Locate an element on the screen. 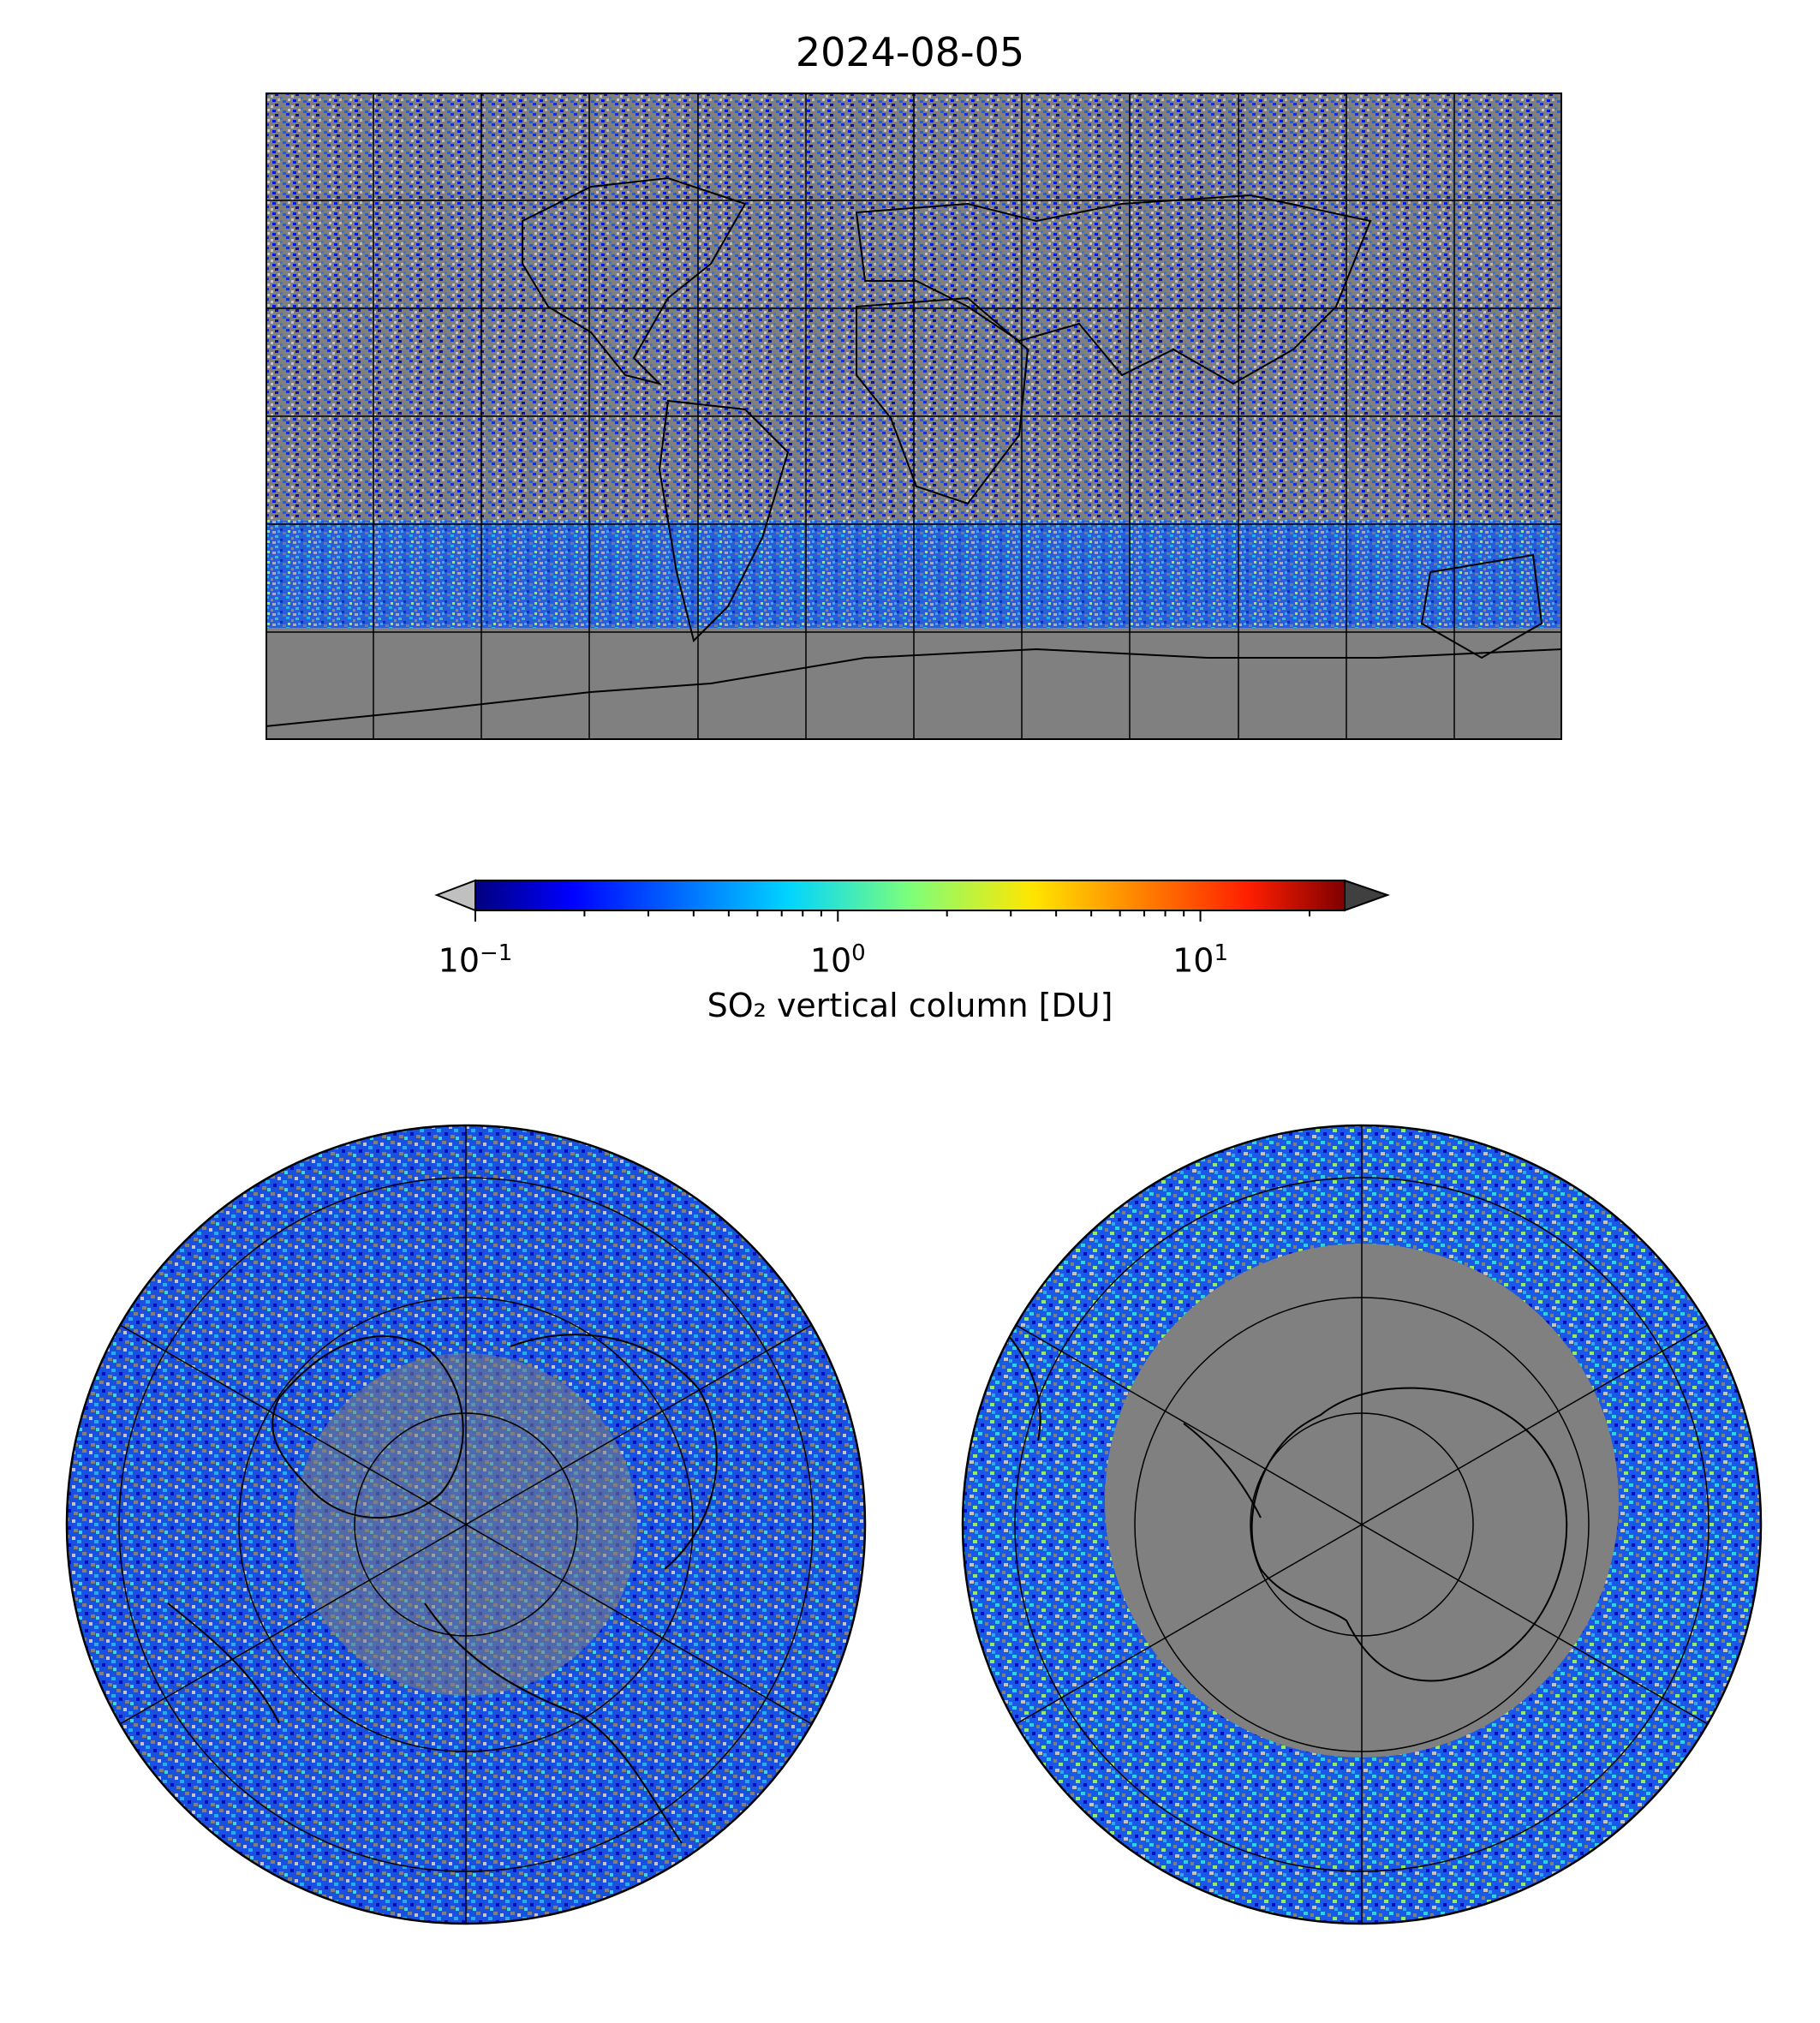  colorbar-tick-label: 10⁻¹ is located at coordinates (476, 960).